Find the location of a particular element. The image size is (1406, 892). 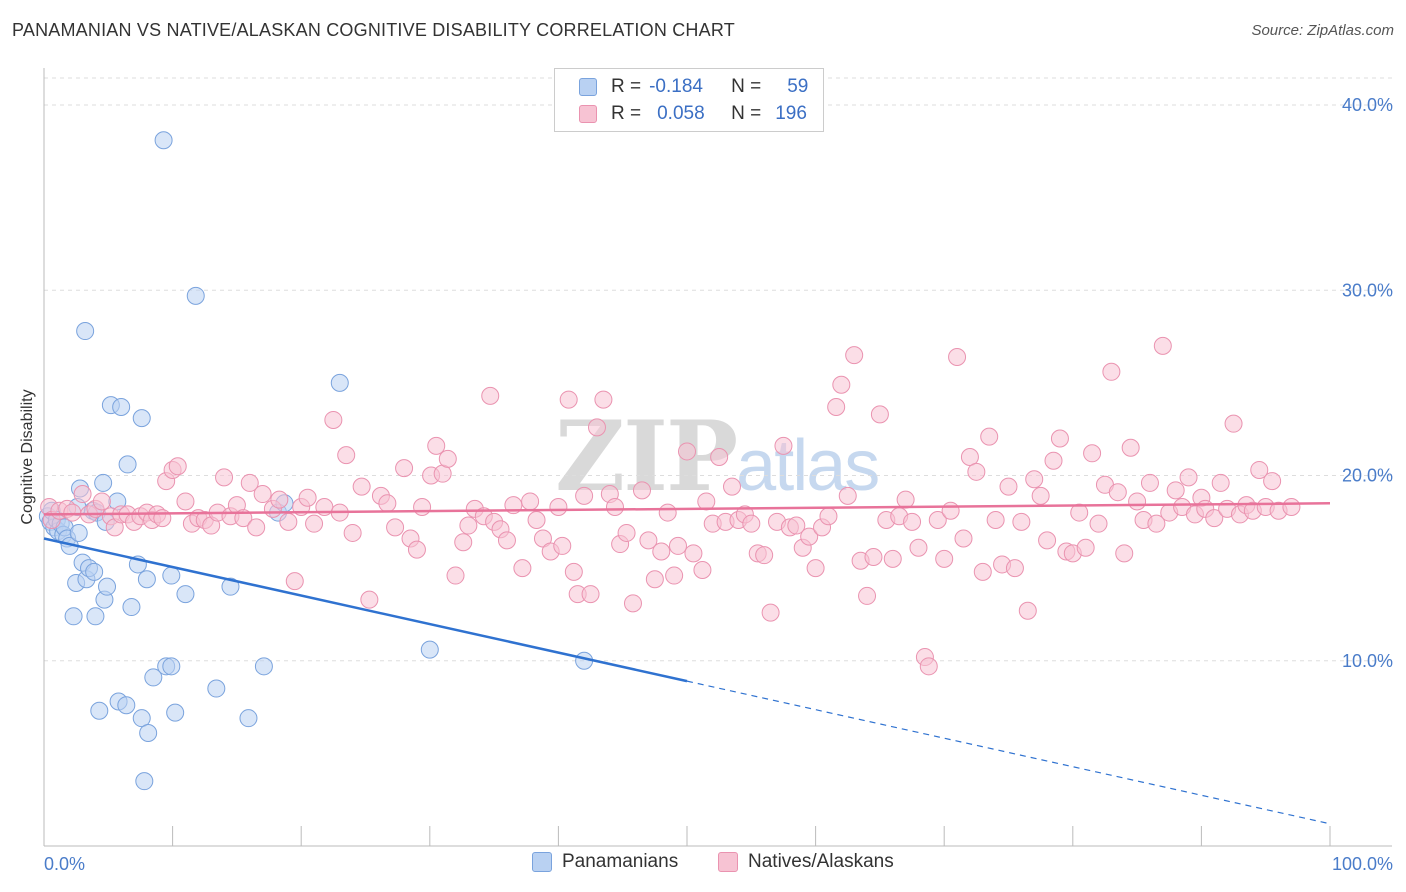

y-tick-label: 20.0% is located at coordinates (1367, 476).